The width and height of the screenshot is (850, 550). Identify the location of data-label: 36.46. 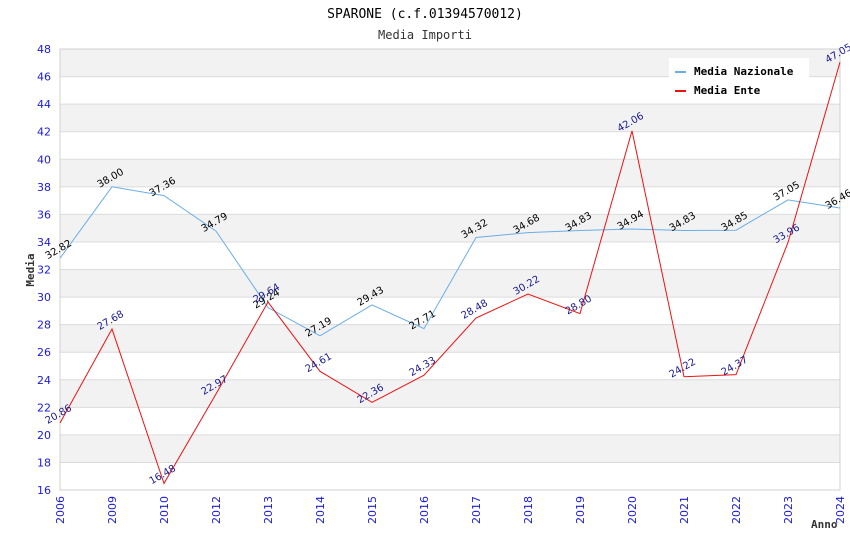
(837, 200).